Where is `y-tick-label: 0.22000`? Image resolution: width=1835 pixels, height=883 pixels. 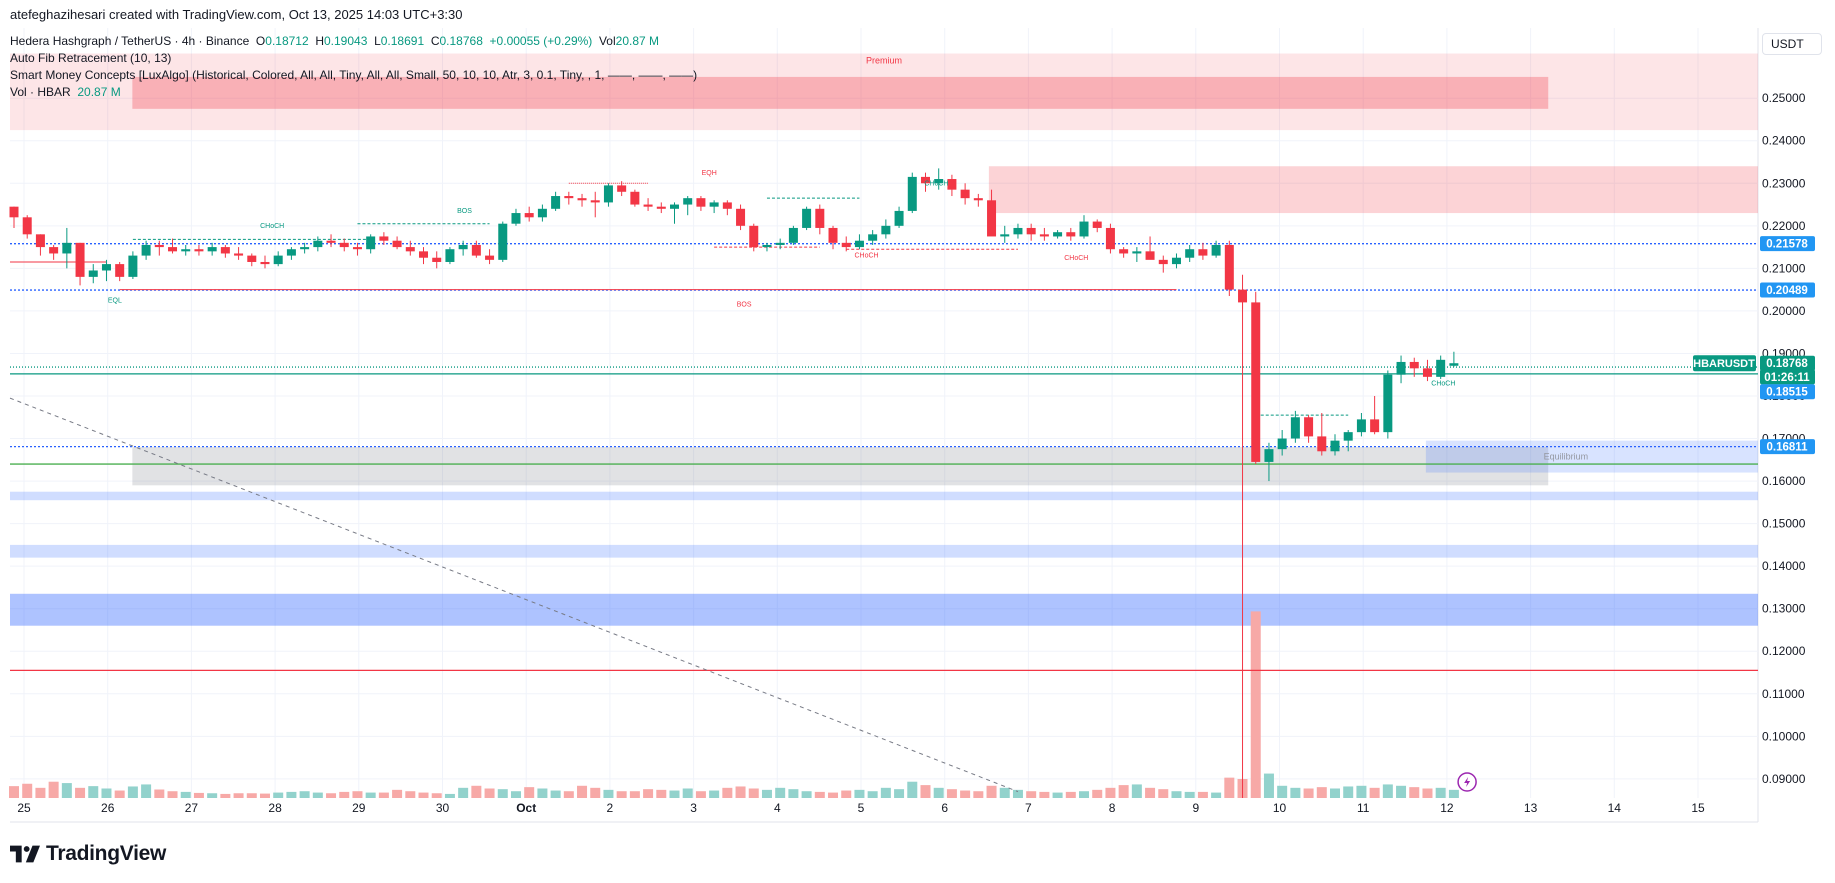 y-tick-label: 0.22000 is located at coordinates (1784, 226).